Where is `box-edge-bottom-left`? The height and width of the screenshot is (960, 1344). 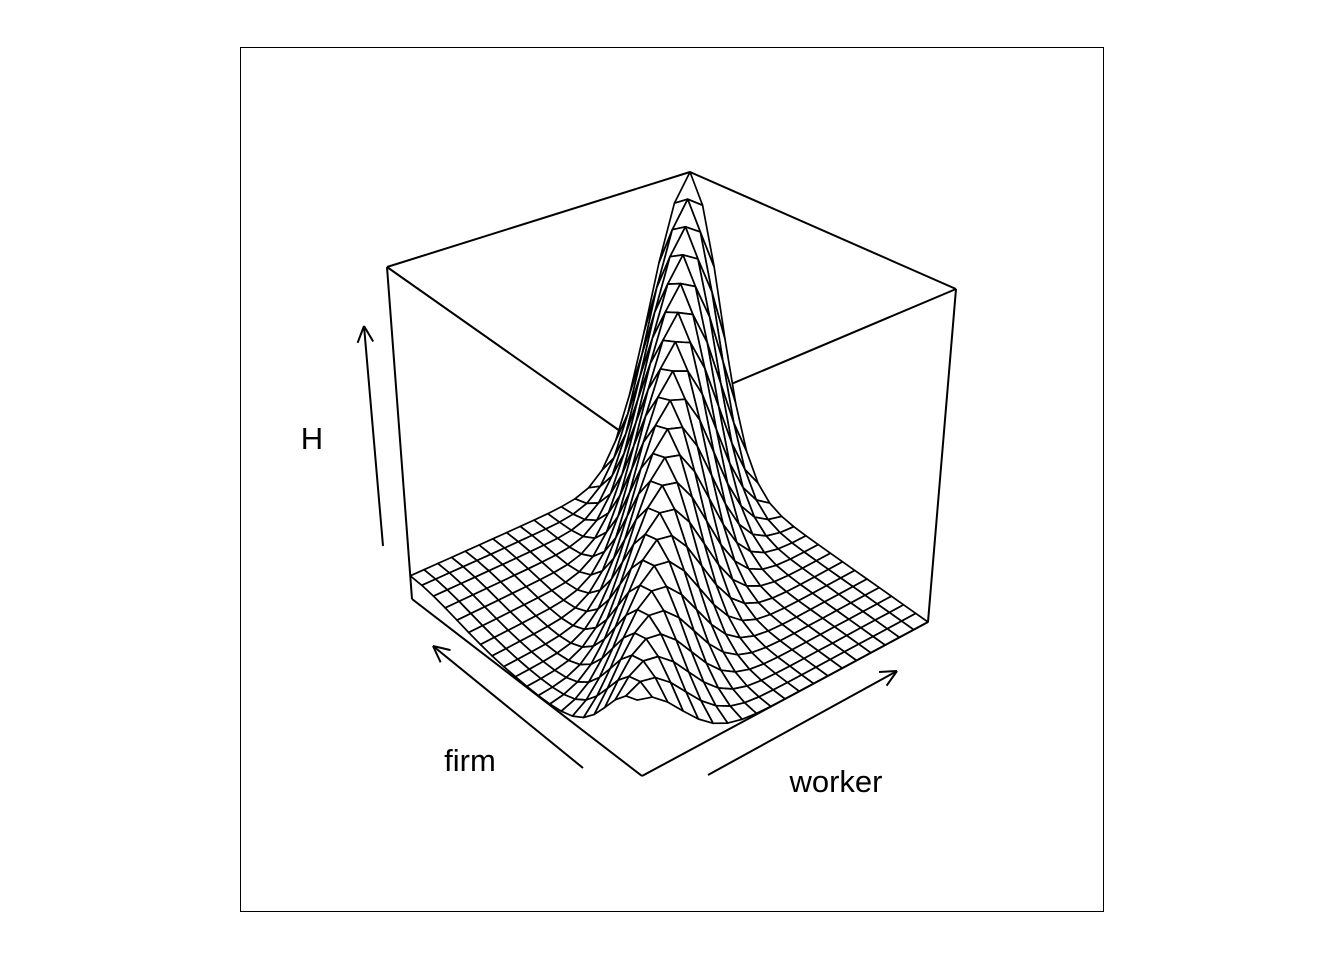
box-edge-bottom-left is located at coordinates (527, 687).